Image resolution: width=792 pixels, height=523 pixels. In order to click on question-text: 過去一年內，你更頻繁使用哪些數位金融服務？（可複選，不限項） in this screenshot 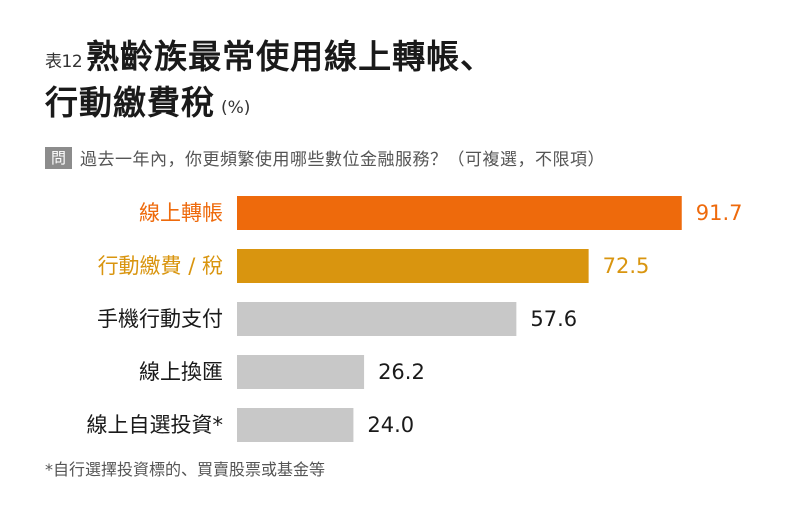, I will do `click(343, 160)`.